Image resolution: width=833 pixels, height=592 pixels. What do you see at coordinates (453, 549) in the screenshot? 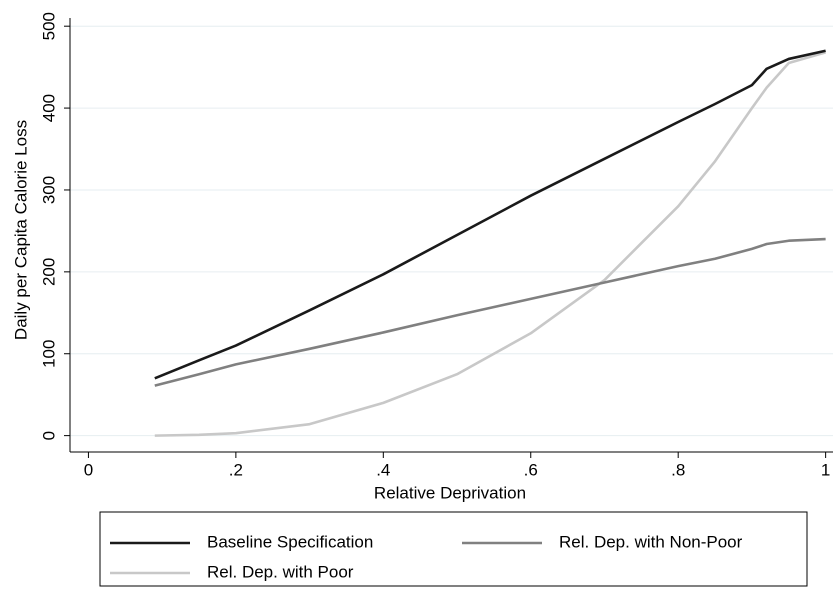
I see `legend-box` at bounding box center [453, 549].